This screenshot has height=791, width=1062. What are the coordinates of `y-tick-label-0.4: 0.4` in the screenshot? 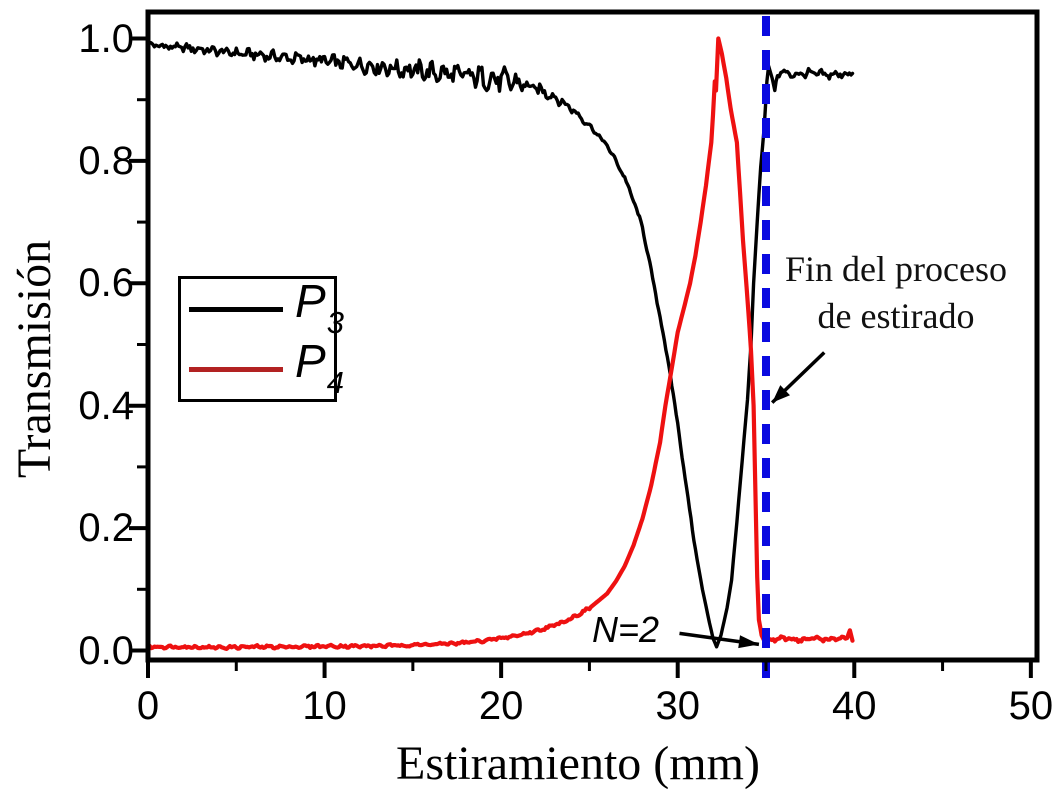 It's located at (106, 405).